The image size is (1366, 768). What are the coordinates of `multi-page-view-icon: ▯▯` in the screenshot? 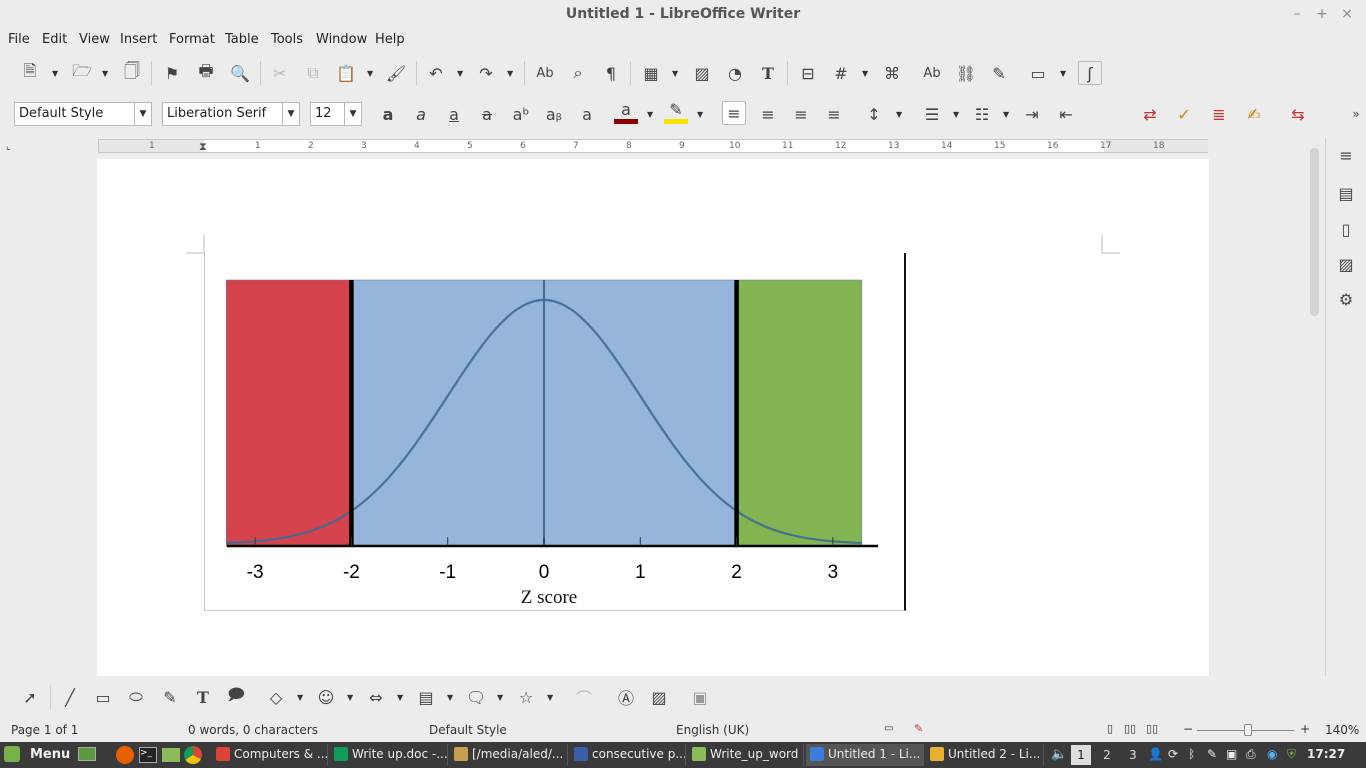 It's located at (1130, 728).